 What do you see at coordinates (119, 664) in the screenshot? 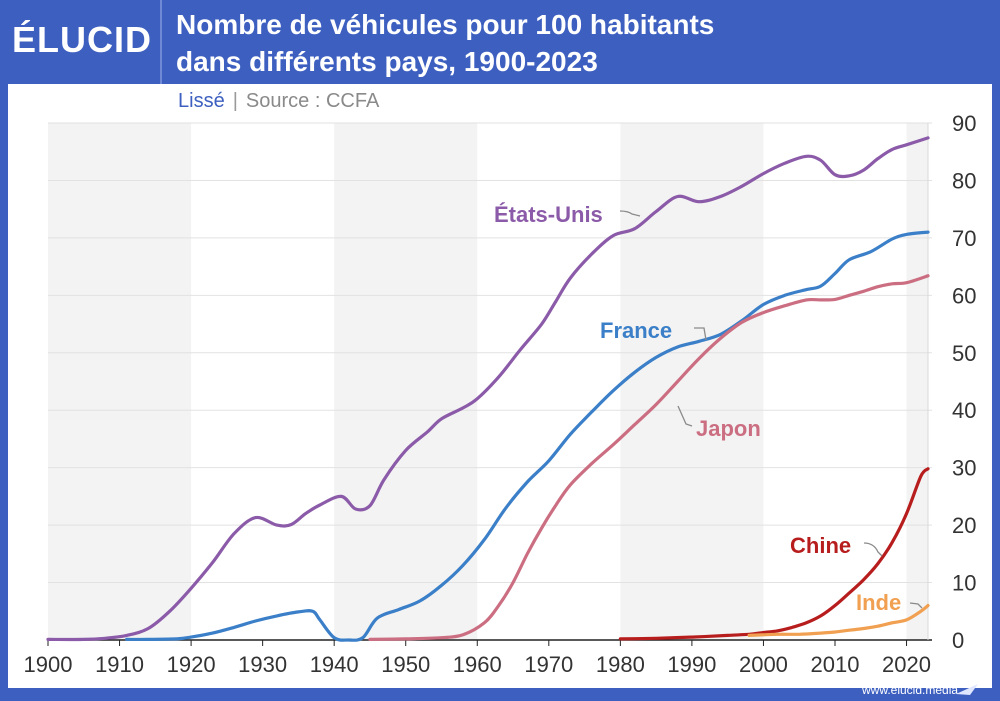
I see `x-tick-label: 1910` at bounding box center [119, 664].